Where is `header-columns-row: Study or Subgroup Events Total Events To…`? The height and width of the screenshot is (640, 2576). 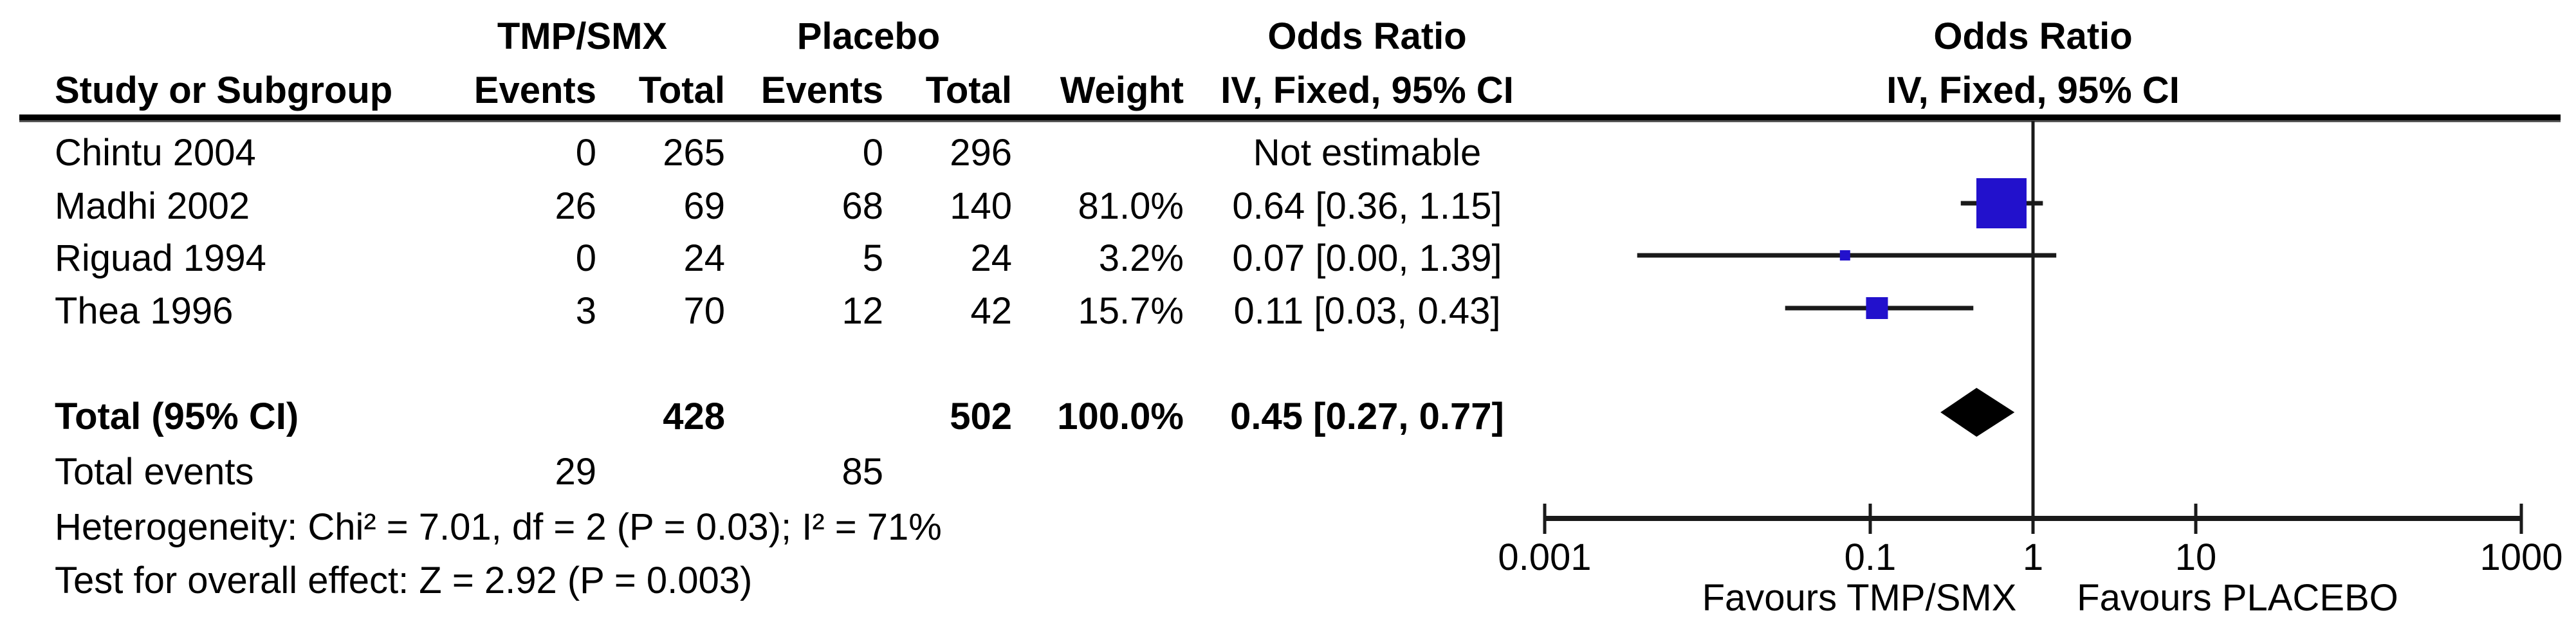
header-columns-row: Study or Subgroup Events Total Events To… is located at coordinates (1288, 91).